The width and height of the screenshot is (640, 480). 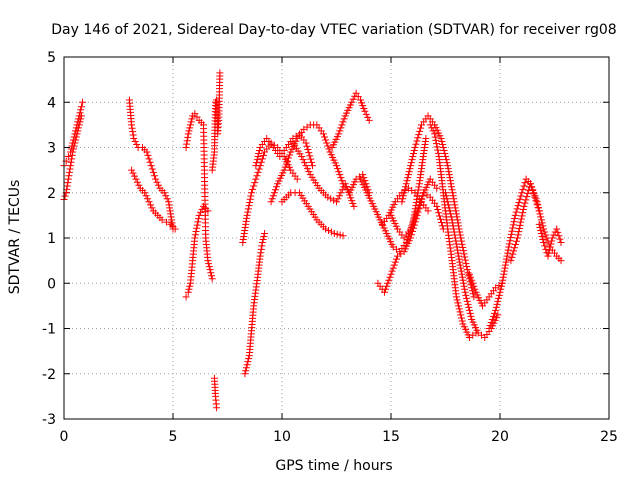 What do you see at coordinates (282, 437) in the screenshot?
I see `x-tick-label: 10` at bounding box center [282, 437].